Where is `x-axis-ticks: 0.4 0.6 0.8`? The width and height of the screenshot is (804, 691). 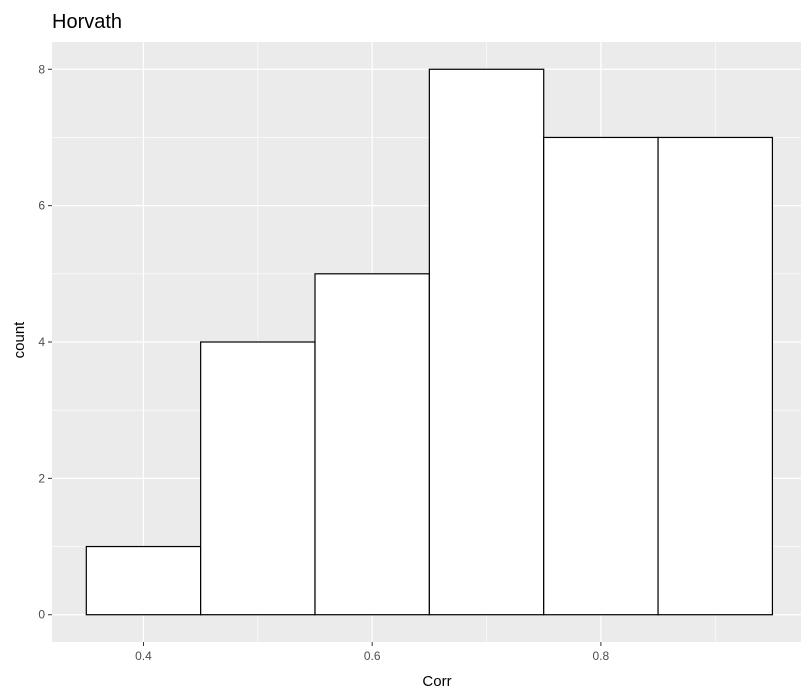 x-axis-ticks: 0.4 0.6 0.8 is located at coordinates (372, 652).